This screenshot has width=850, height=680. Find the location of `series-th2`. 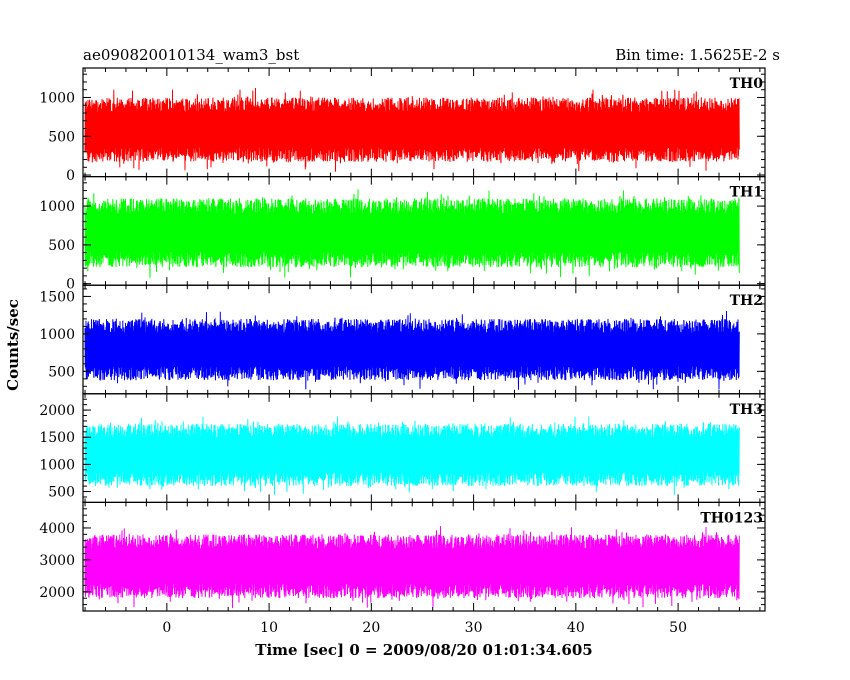

series-th2 is located at coordinates (412, 350).